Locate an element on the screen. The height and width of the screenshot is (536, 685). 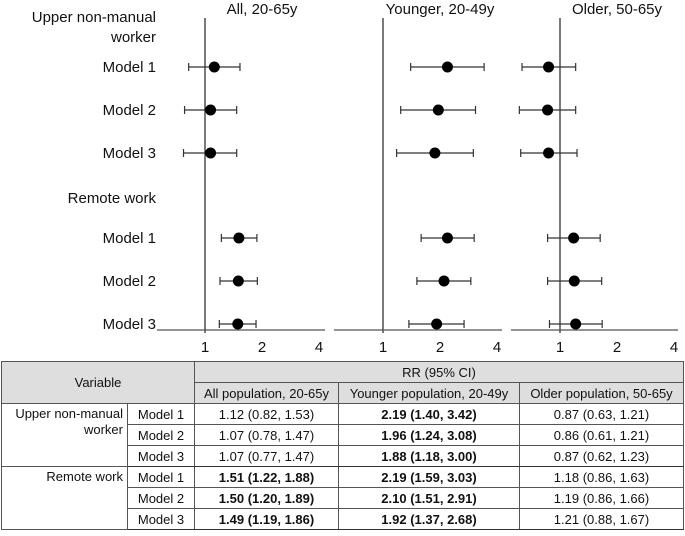
rr-cell: 1.49 (1.19, 1.86) is located at coordinates (266, 519).